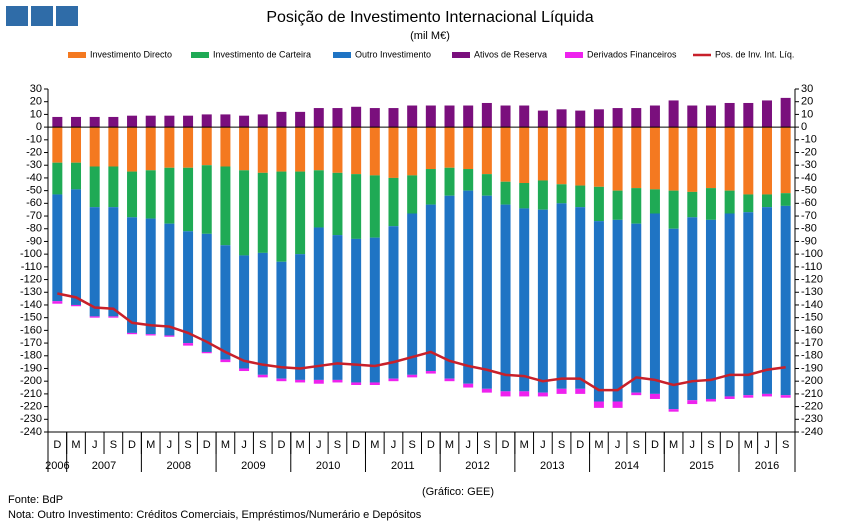  What do you see at coordinates (812, 305) in the screenshot?
I see `y2-tick-label: -140` at bounding box center [812, 305].